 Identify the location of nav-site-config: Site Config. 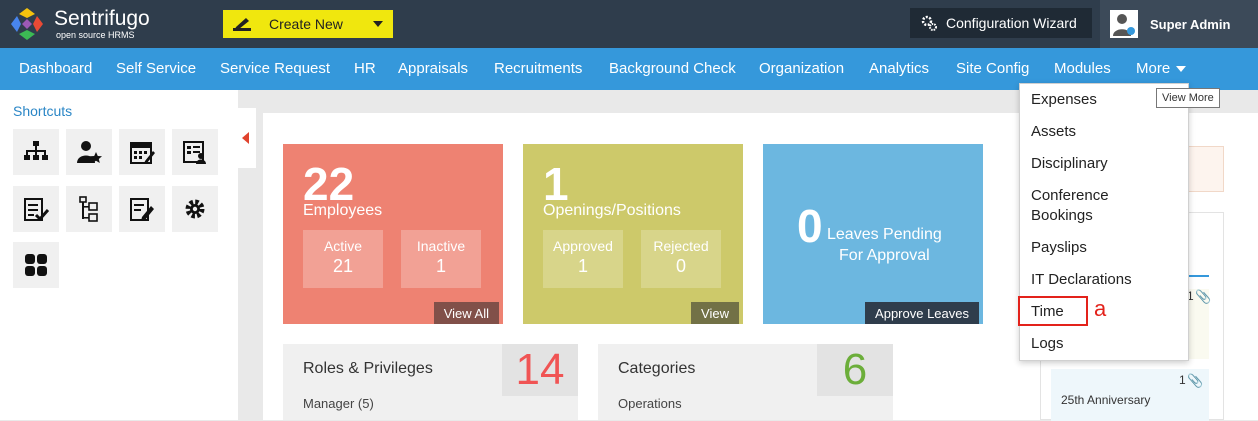
(993, 68).